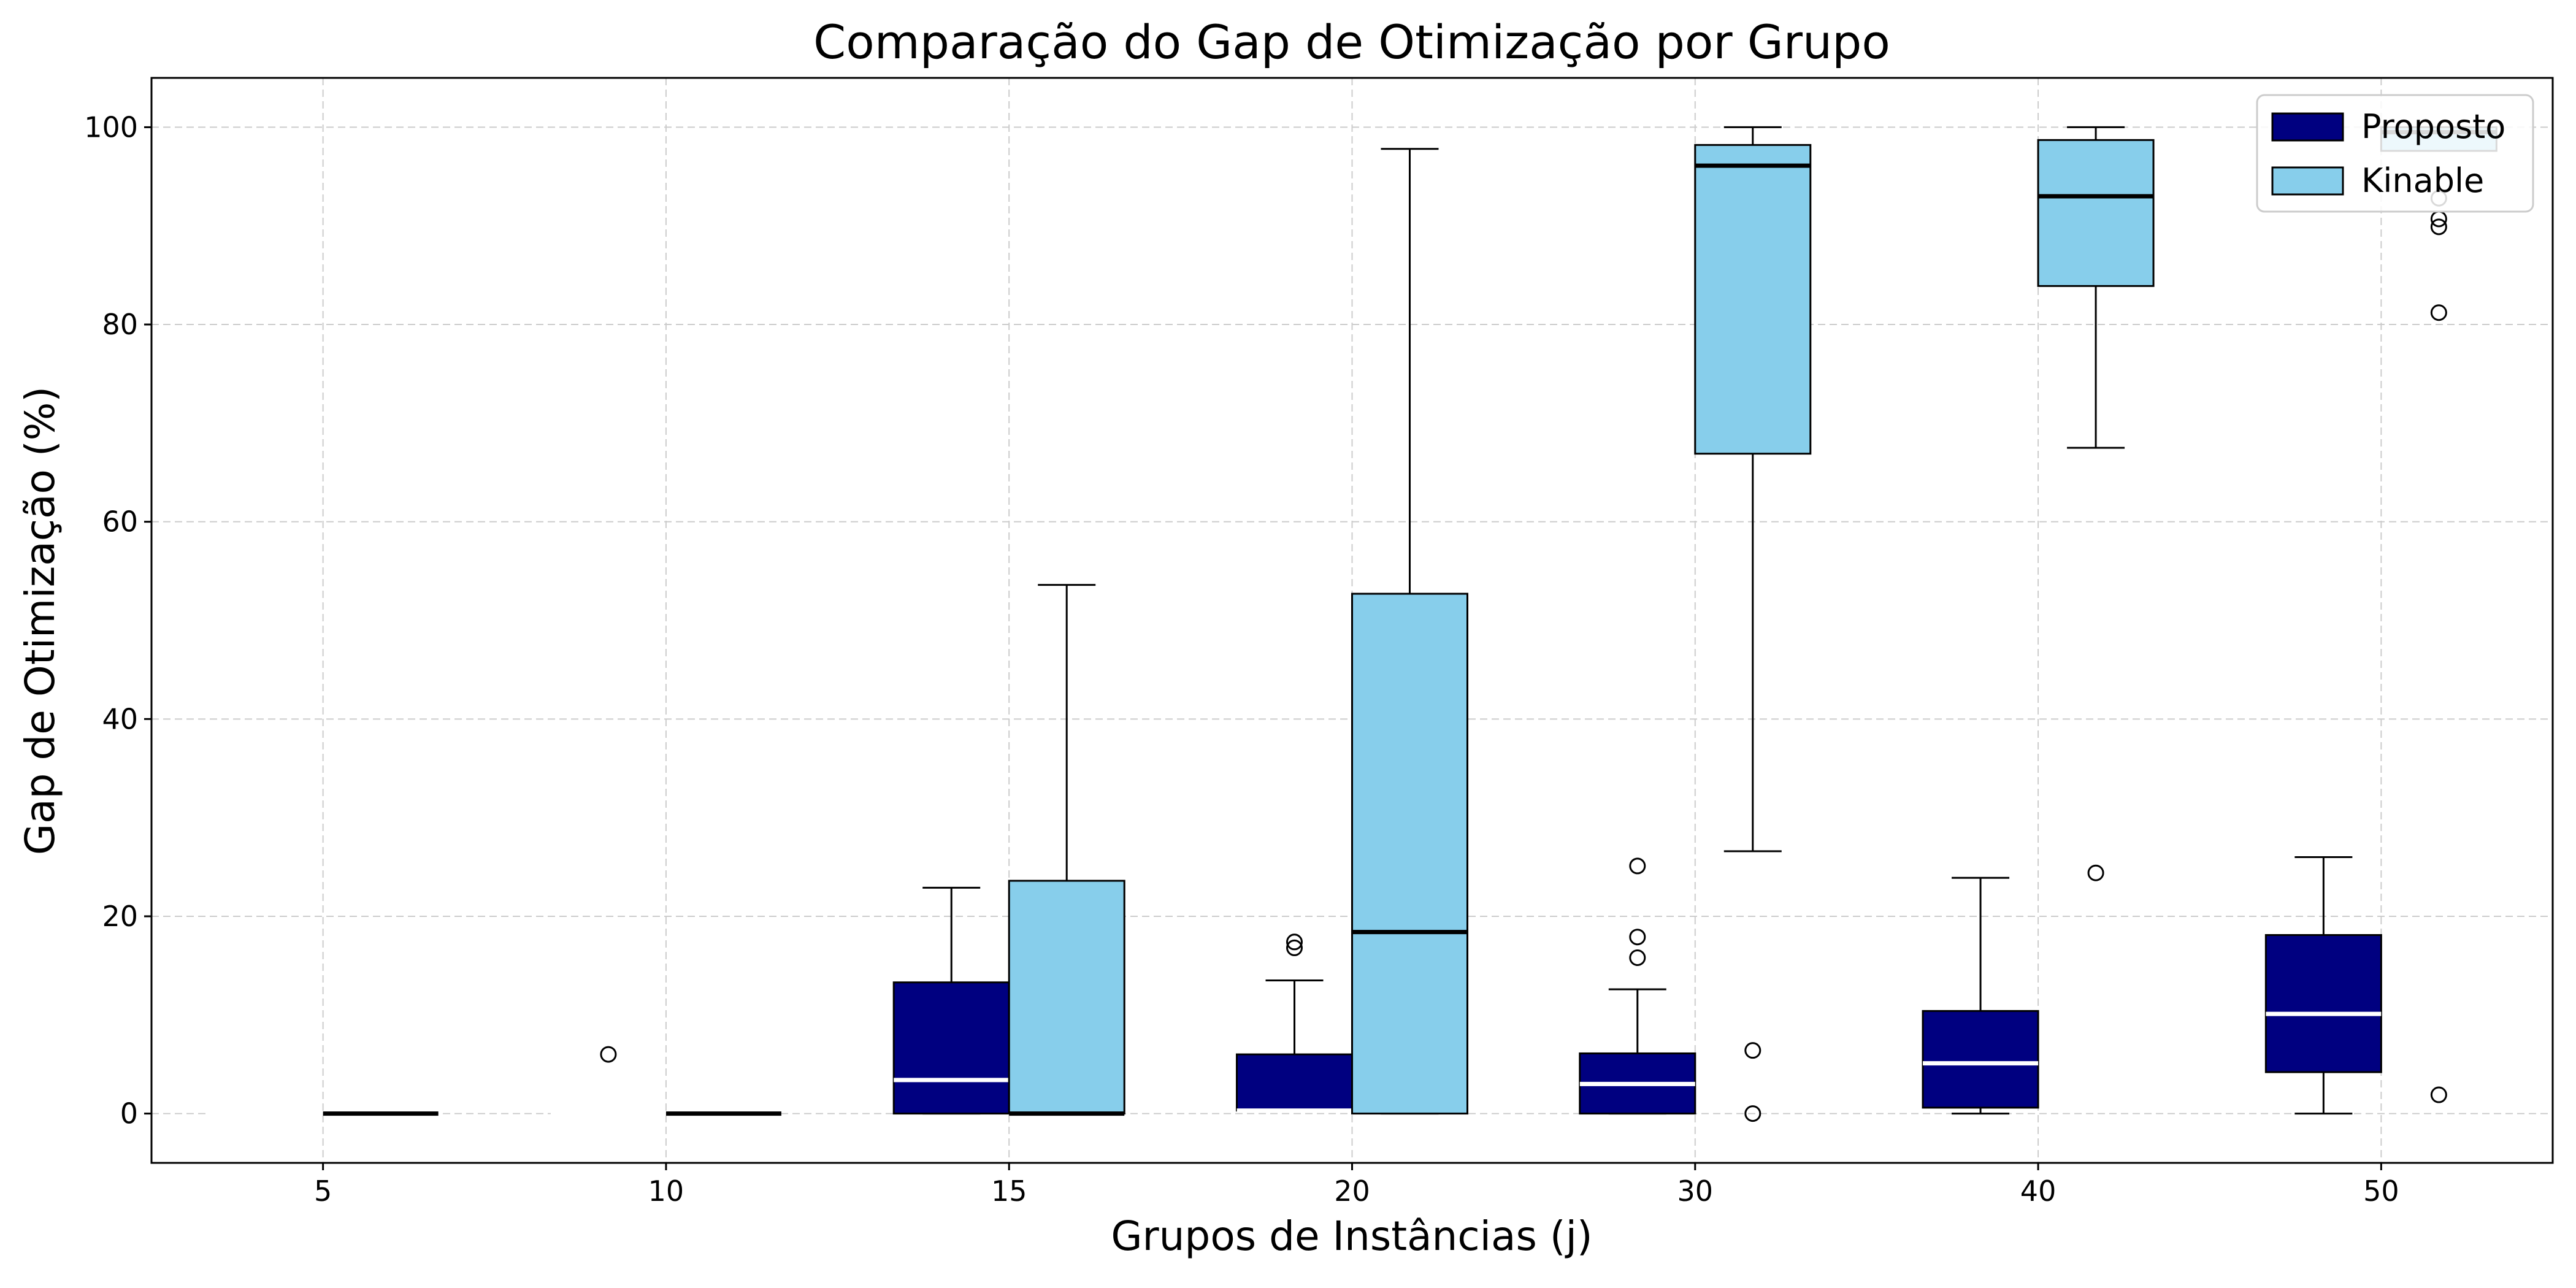  Describe the element at coordinates (1695, 1191) in the screenshot. I see `x-tick-label: 30` at that location.